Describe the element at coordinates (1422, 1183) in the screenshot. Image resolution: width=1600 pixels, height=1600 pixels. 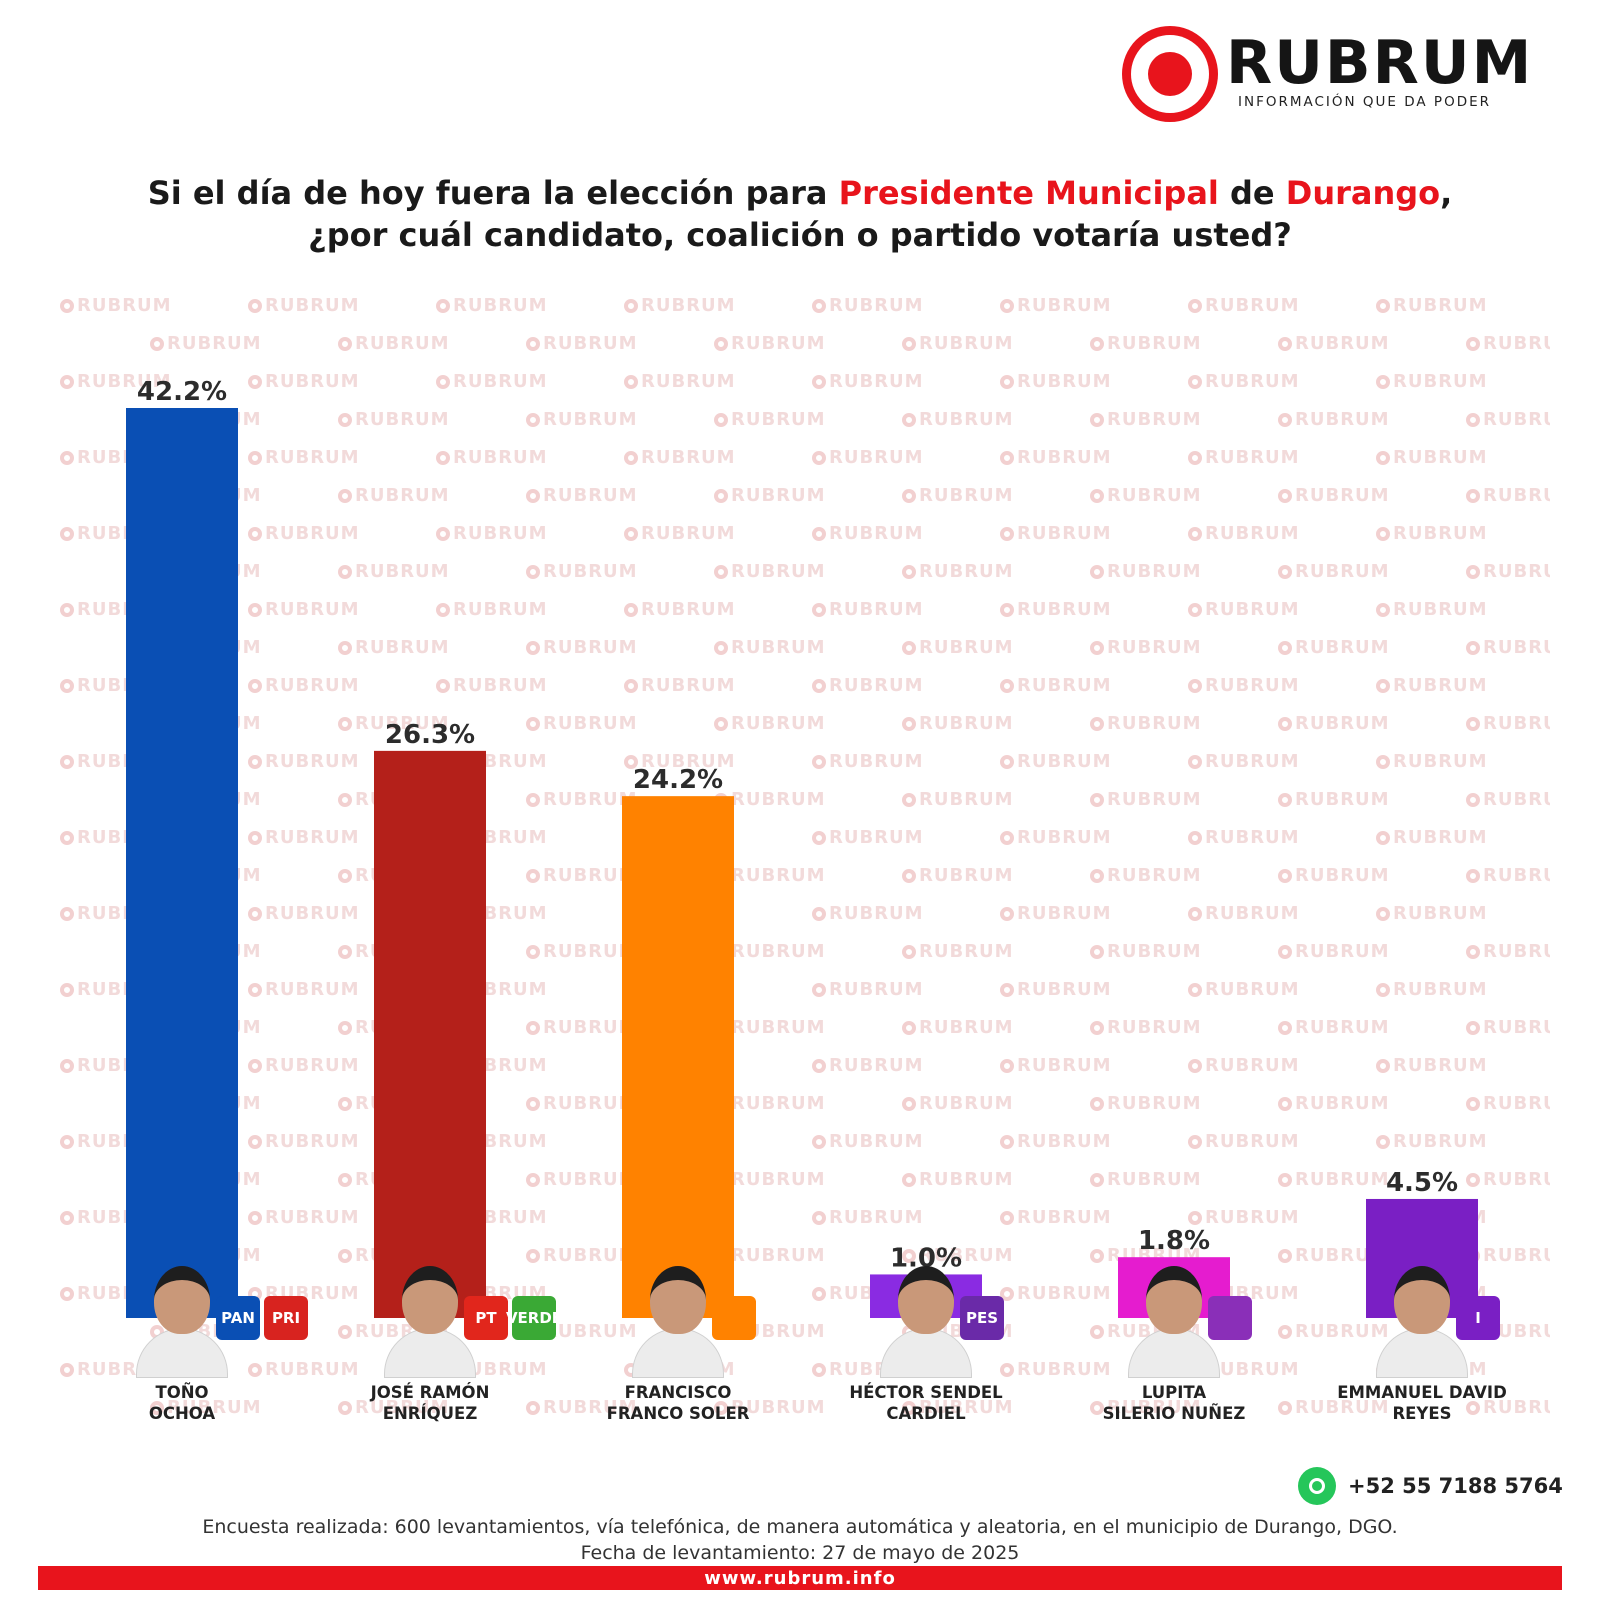
I see `bar-value-label-6: 4.5%` at that location.